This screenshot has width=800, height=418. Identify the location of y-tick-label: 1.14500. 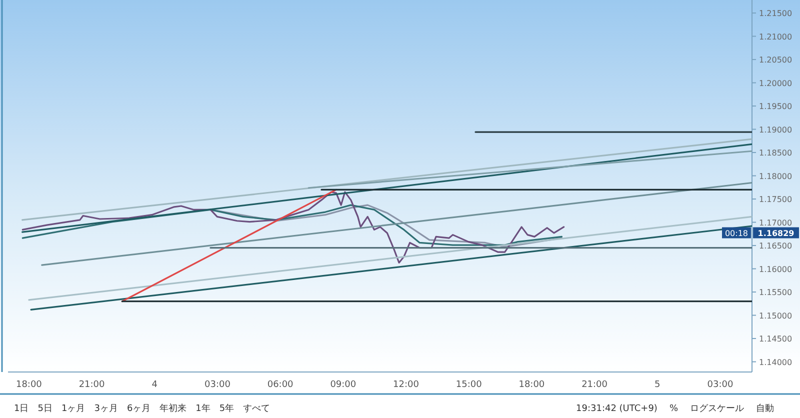
(775, 339).